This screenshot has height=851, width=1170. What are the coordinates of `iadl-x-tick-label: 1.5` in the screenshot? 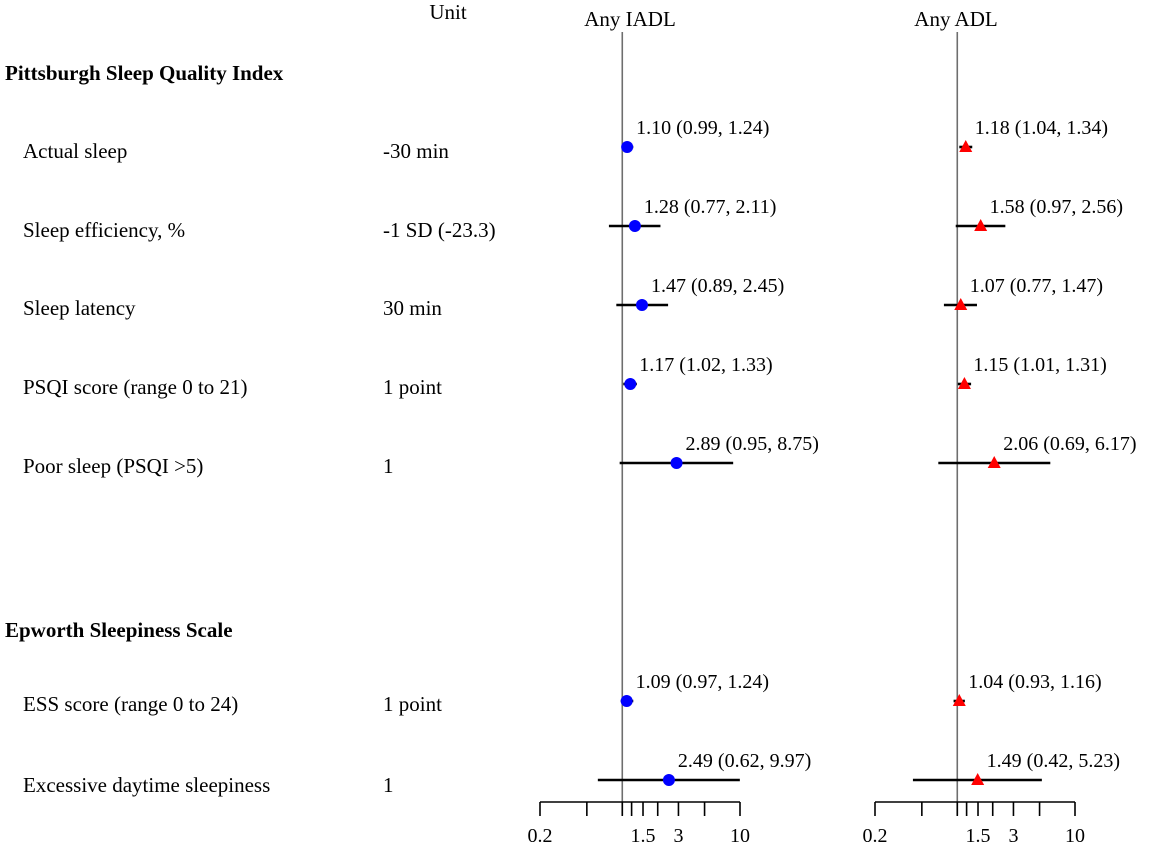 It's located at (643, 836).